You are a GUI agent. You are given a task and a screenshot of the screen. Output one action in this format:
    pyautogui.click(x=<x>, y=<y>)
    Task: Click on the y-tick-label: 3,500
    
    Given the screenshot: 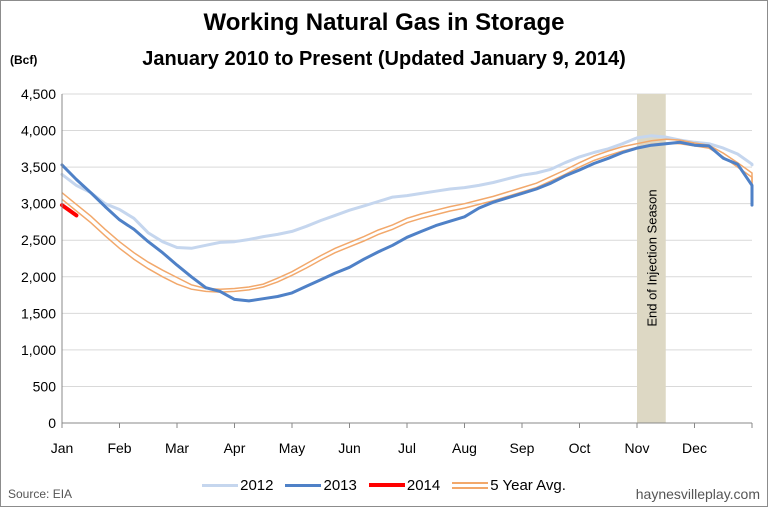 What is the action you would take?
    pyautogui.click(x=38, y=167)
    